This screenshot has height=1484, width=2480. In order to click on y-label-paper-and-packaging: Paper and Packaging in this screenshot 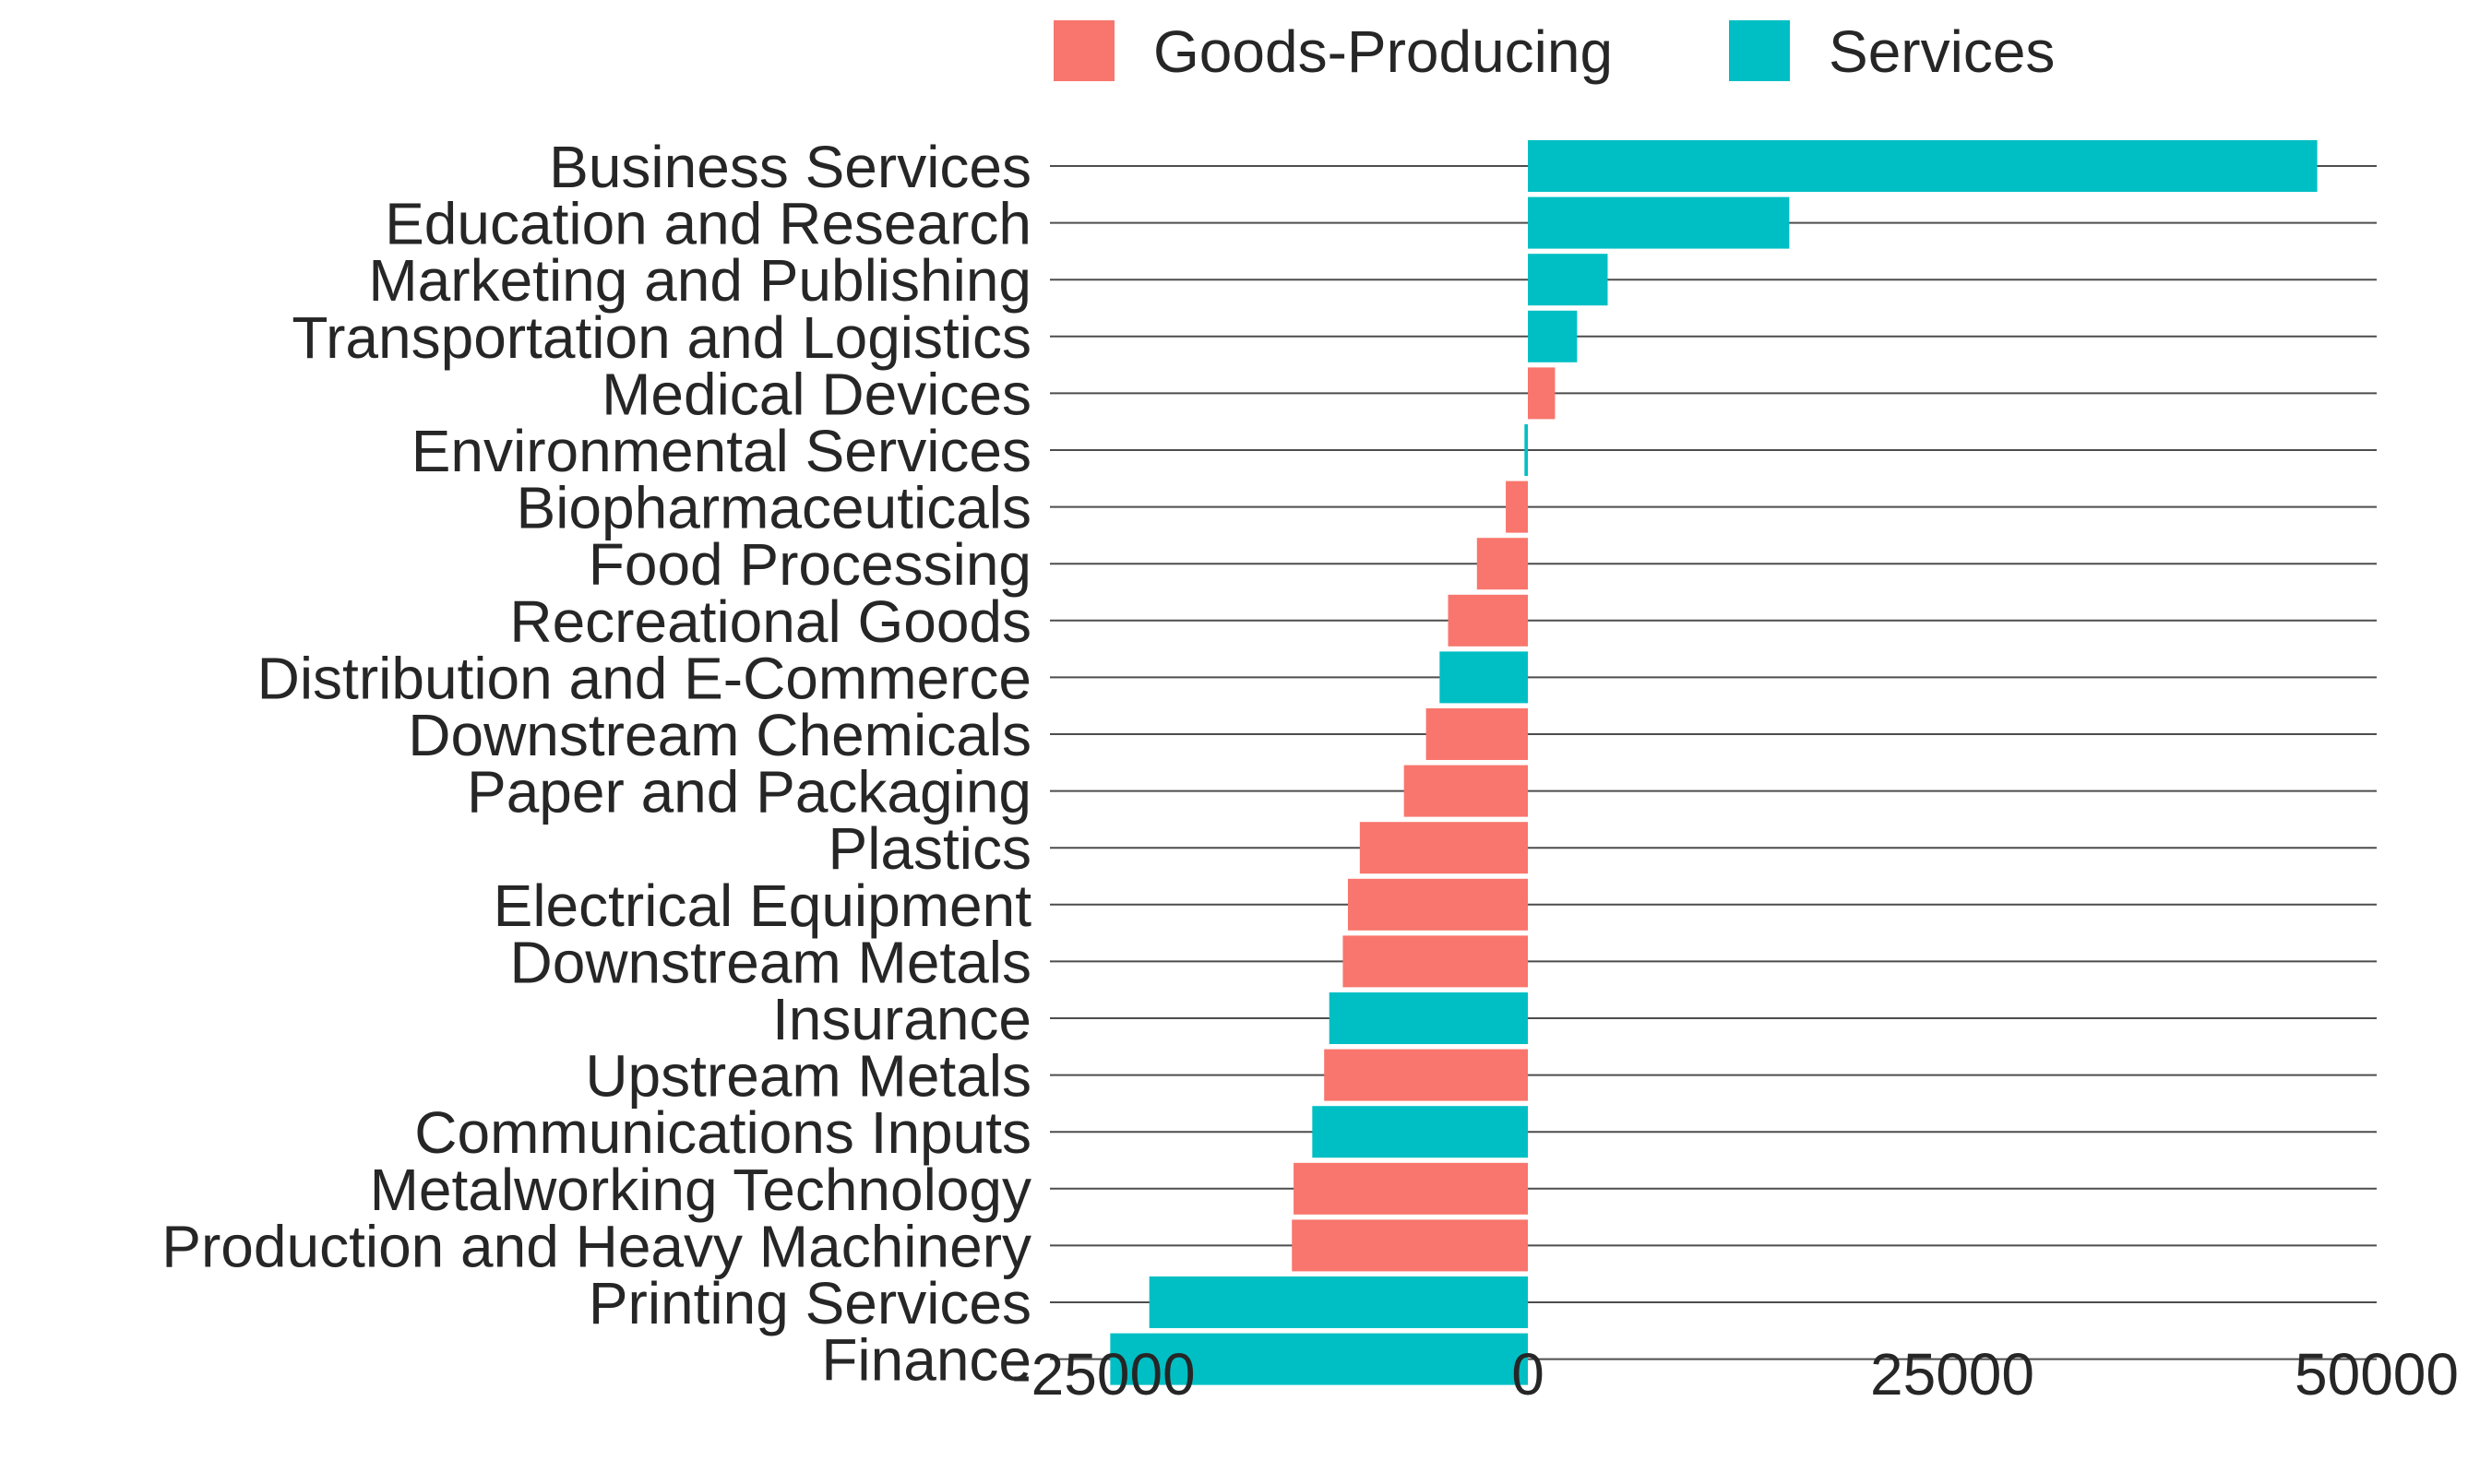, I will do `click(749, 792)`.